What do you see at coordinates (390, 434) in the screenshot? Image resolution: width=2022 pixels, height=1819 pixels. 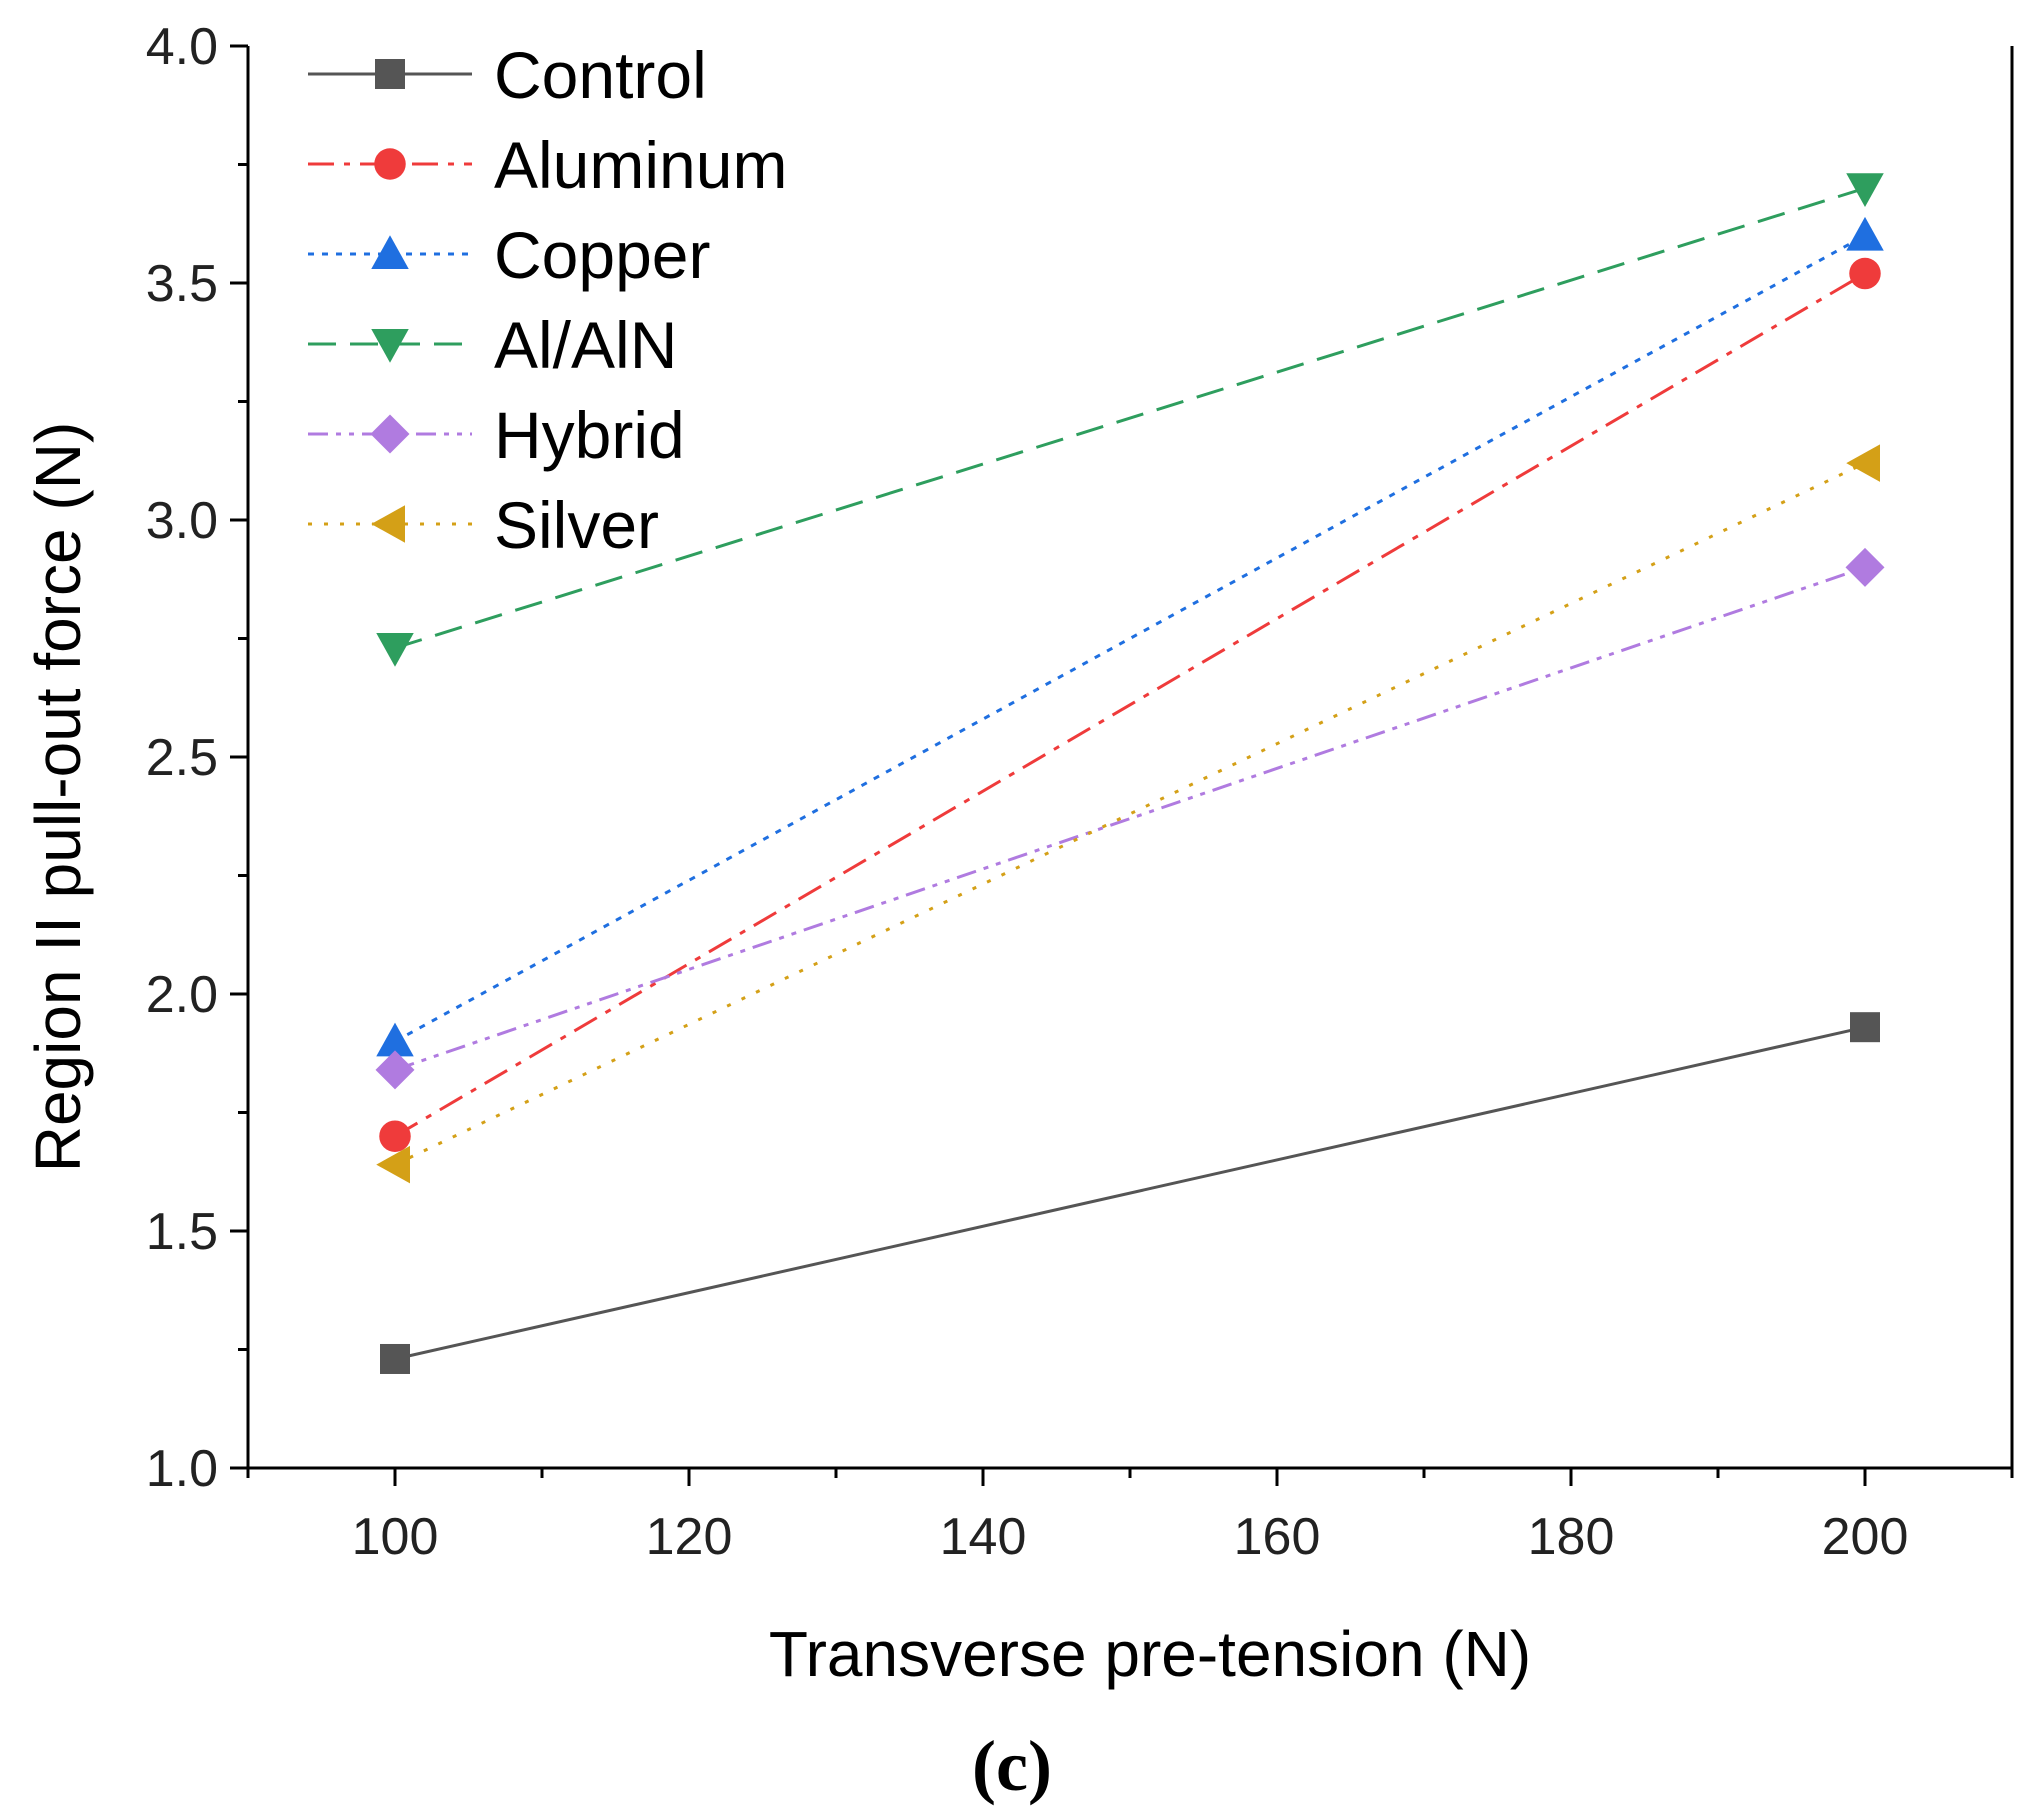 I see `legend-marker-hybrid` at bounding box center [390, 434].